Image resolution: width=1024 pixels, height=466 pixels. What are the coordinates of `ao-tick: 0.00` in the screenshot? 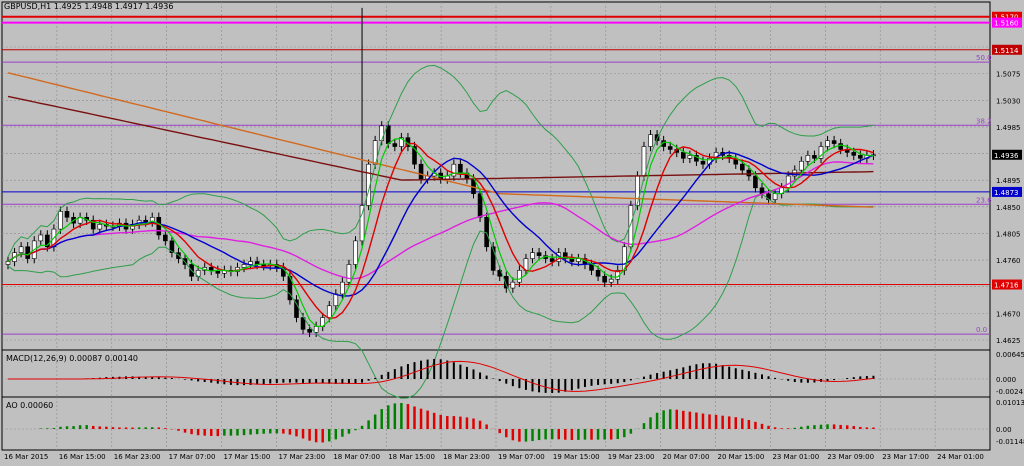 It's located at (1004, 430).